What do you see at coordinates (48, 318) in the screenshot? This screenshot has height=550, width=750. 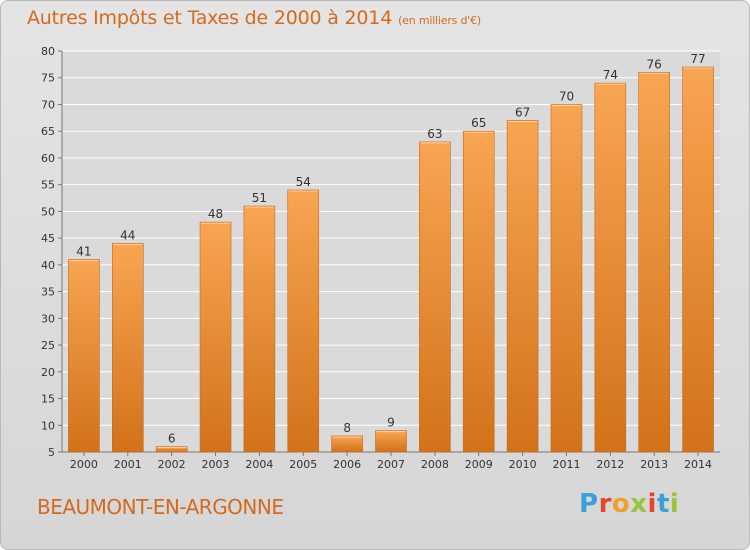 I see `y-tick-label: 30` at bounding box center [48, 318].